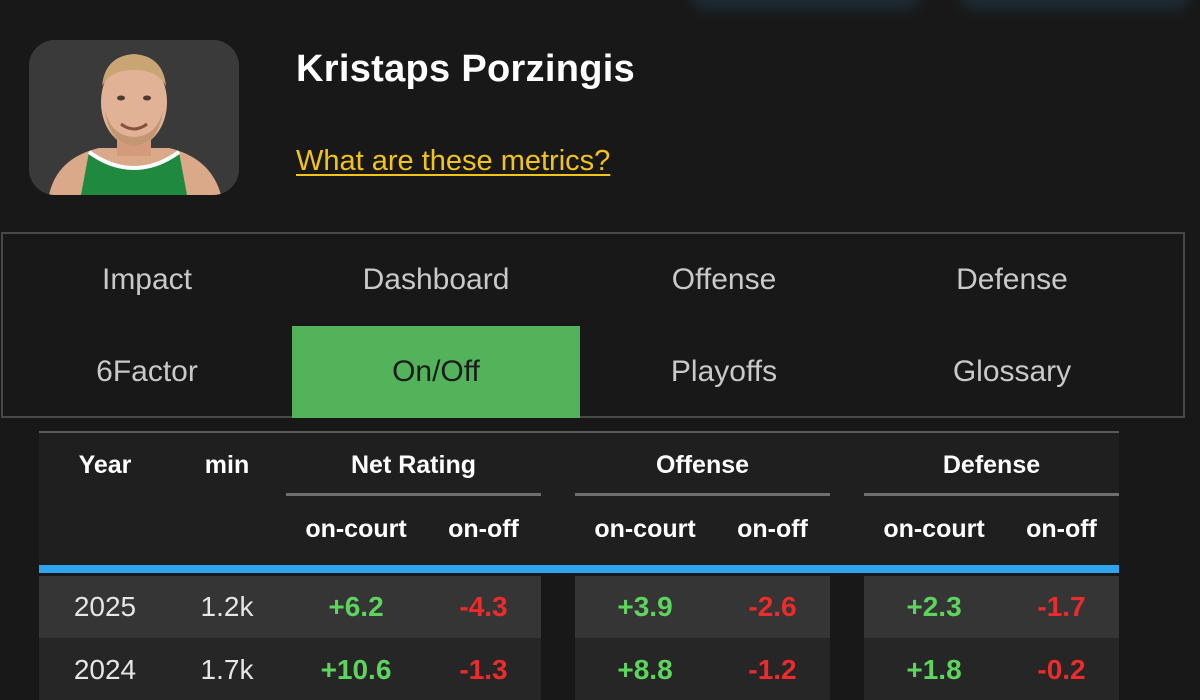 This screenshot has width=1200, height=700. What do you see at coordinates (934, 669) in the screenshot?
I see `cell-defense-on-court: +1.8` at bounding box center [934, 669].